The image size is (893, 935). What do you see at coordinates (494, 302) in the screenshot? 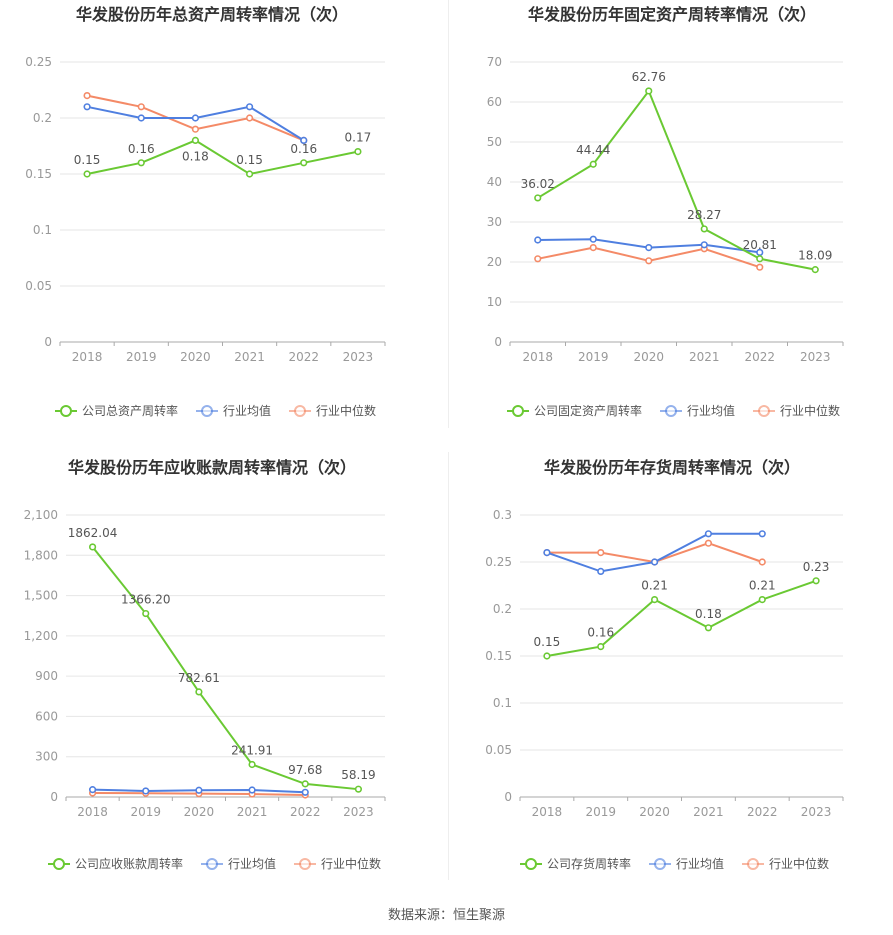
I see `y-tick-label: 10` at bounding box center [494, 302].